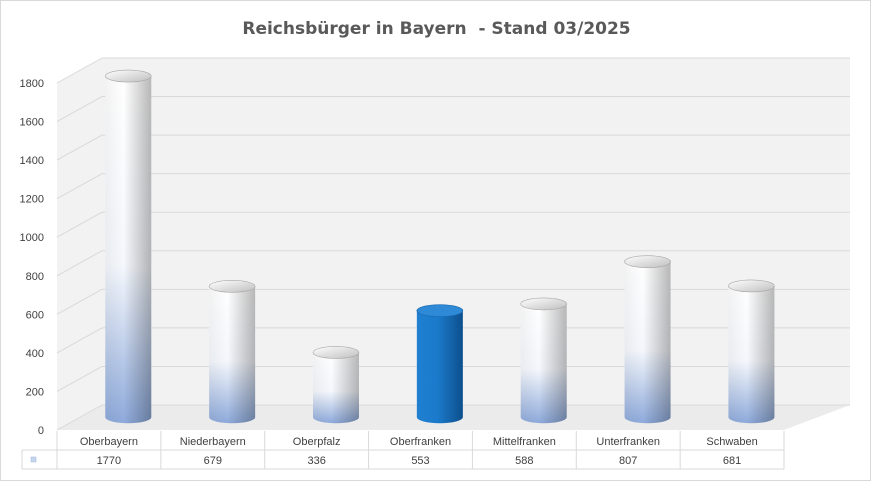  Describe the element at coordinates (109, 442) in the screenshot. I see `category-label: Oberbayern` at that location.